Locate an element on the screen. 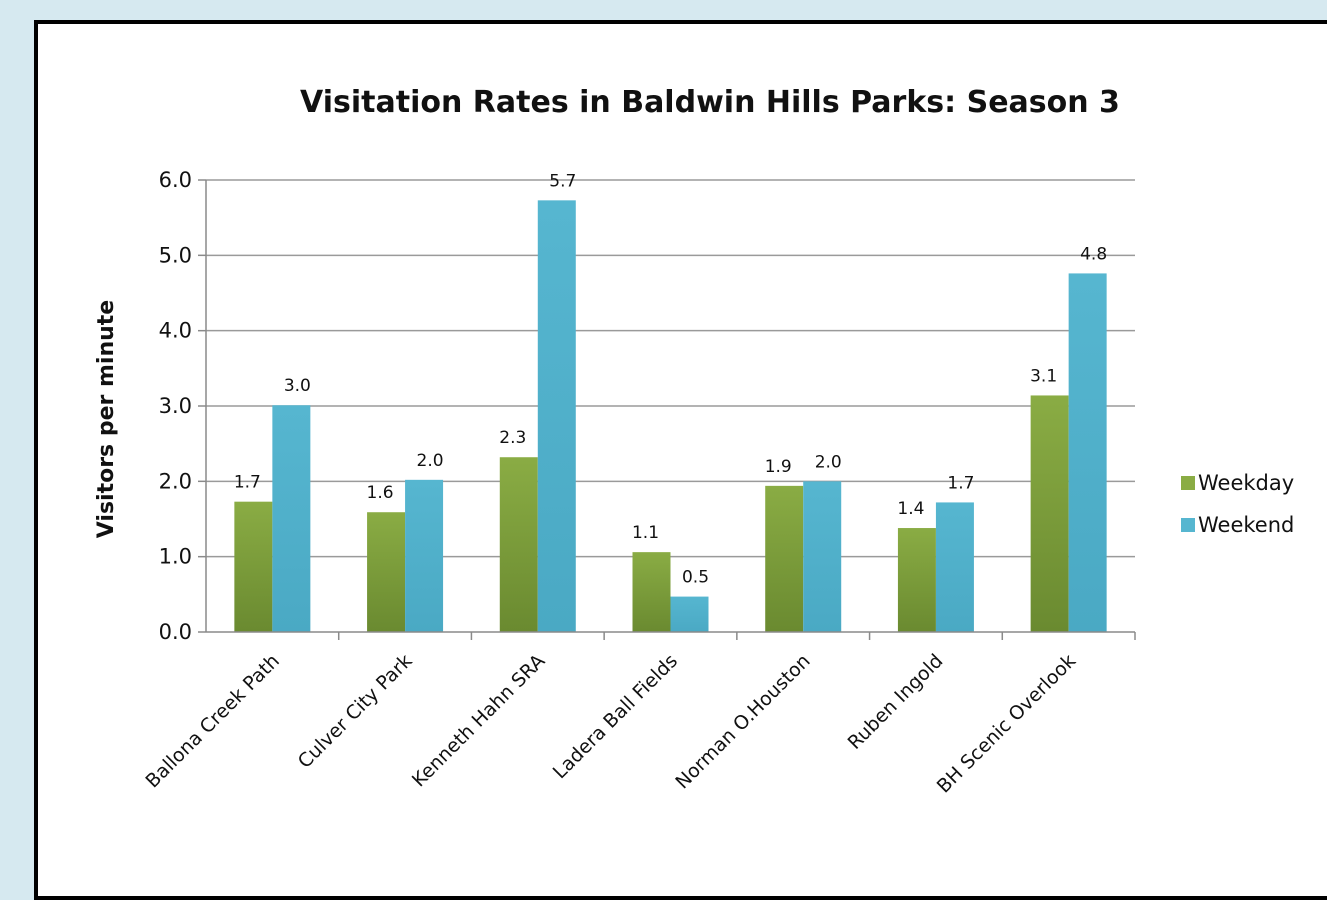 This screenshot has width=1327, height=900. y-tick-label: 4.0 is located at coordinates (175, 331).